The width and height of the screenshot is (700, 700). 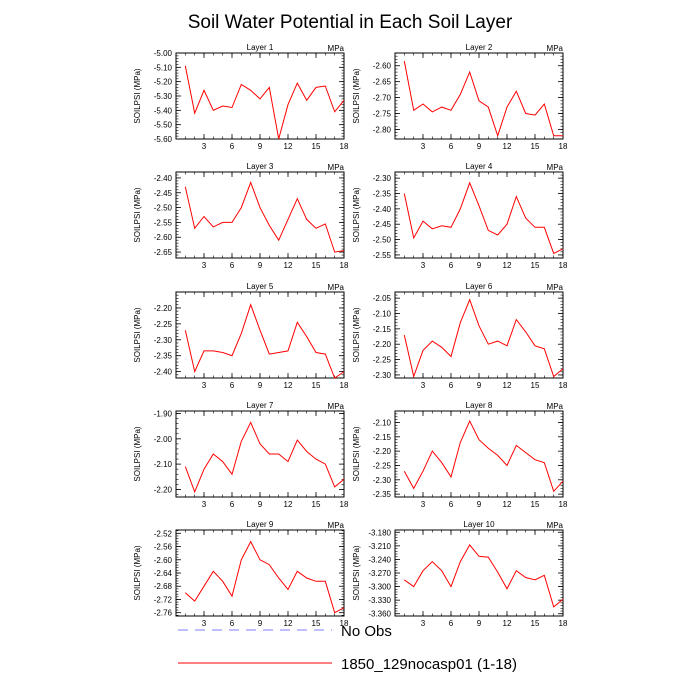 I want to click on panel-title: Layer 4, so click(x=479, y=166).